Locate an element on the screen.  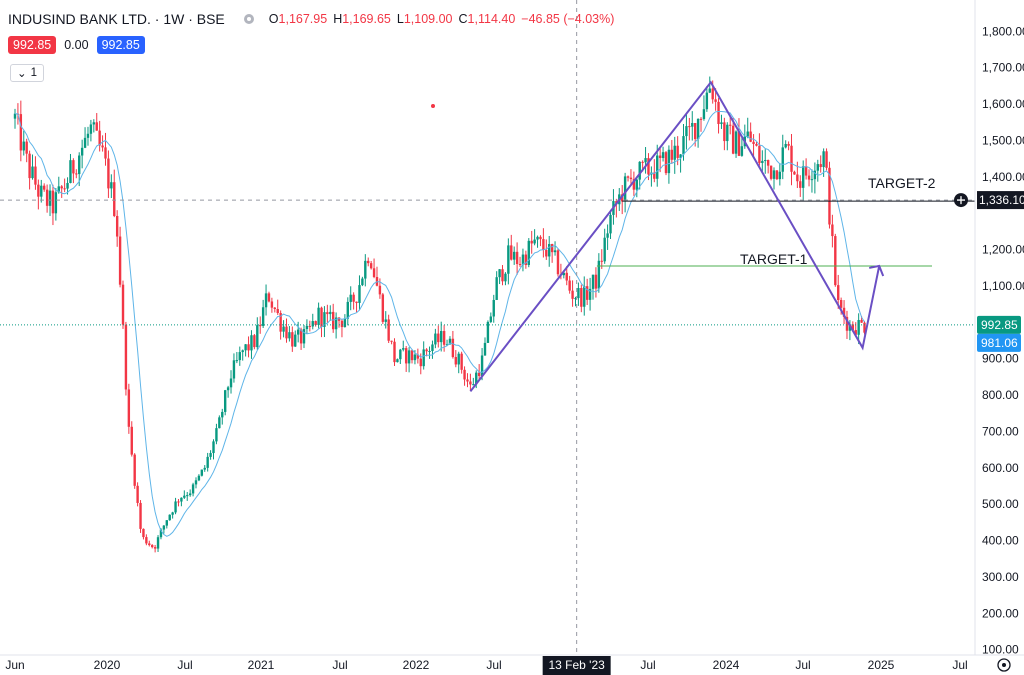
ma-value-tag is located at coordinates (999, 342).